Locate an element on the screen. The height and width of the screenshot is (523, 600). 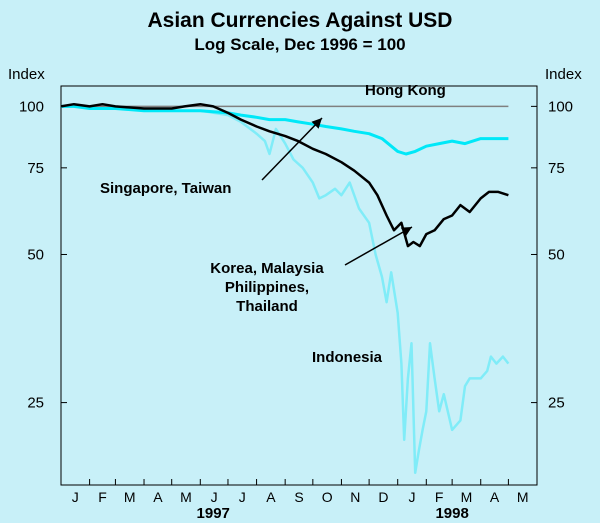
x-tick-label-12: J is located at coordinates (412, 497).